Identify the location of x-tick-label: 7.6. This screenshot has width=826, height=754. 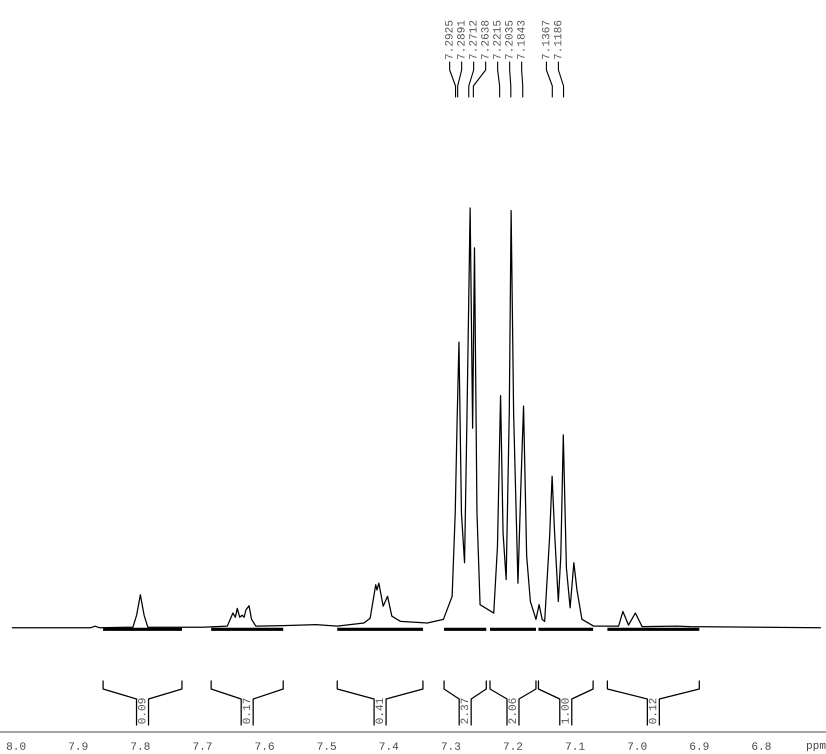
(264, 746).